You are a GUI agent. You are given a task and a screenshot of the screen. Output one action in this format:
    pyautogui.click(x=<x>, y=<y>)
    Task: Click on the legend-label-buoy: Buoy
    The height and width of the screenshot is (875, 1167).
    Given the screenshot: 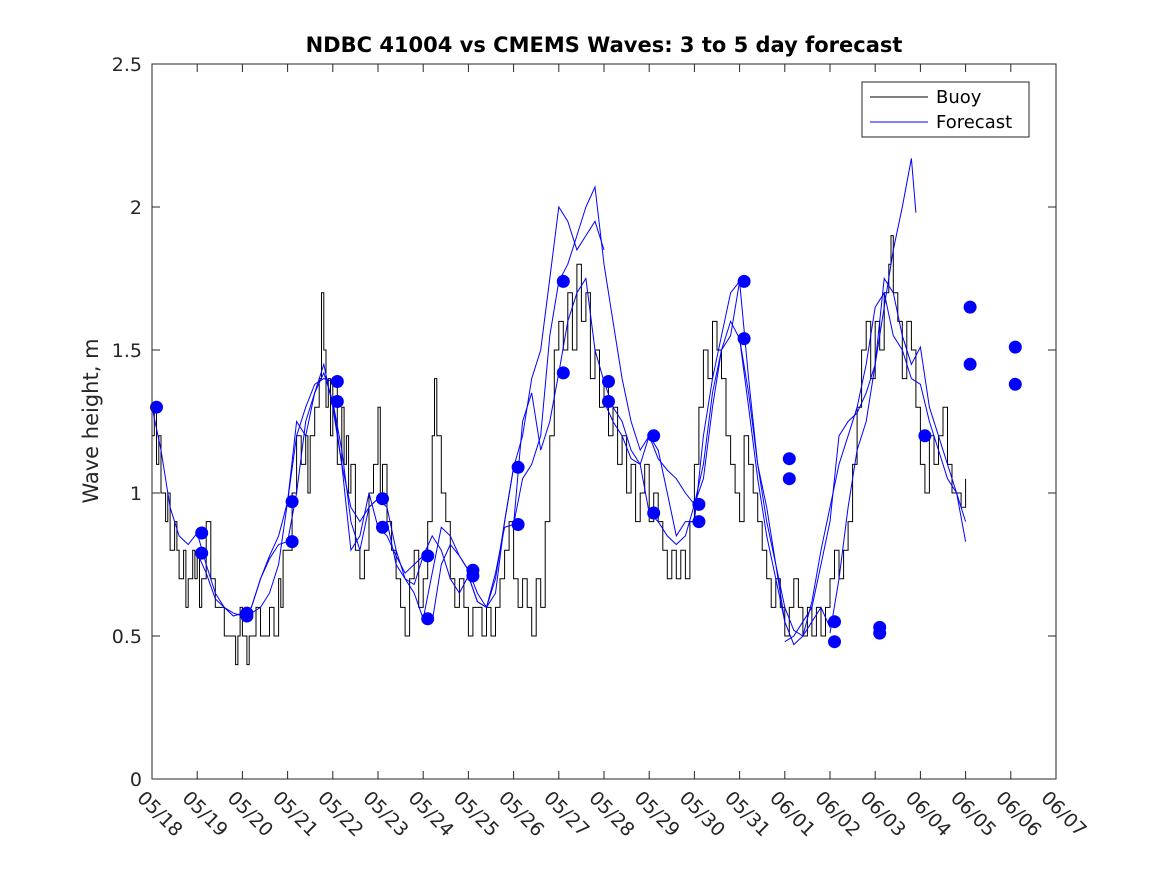 What is the action you would take?
    pyautogui.click(x=959, y=97)
    